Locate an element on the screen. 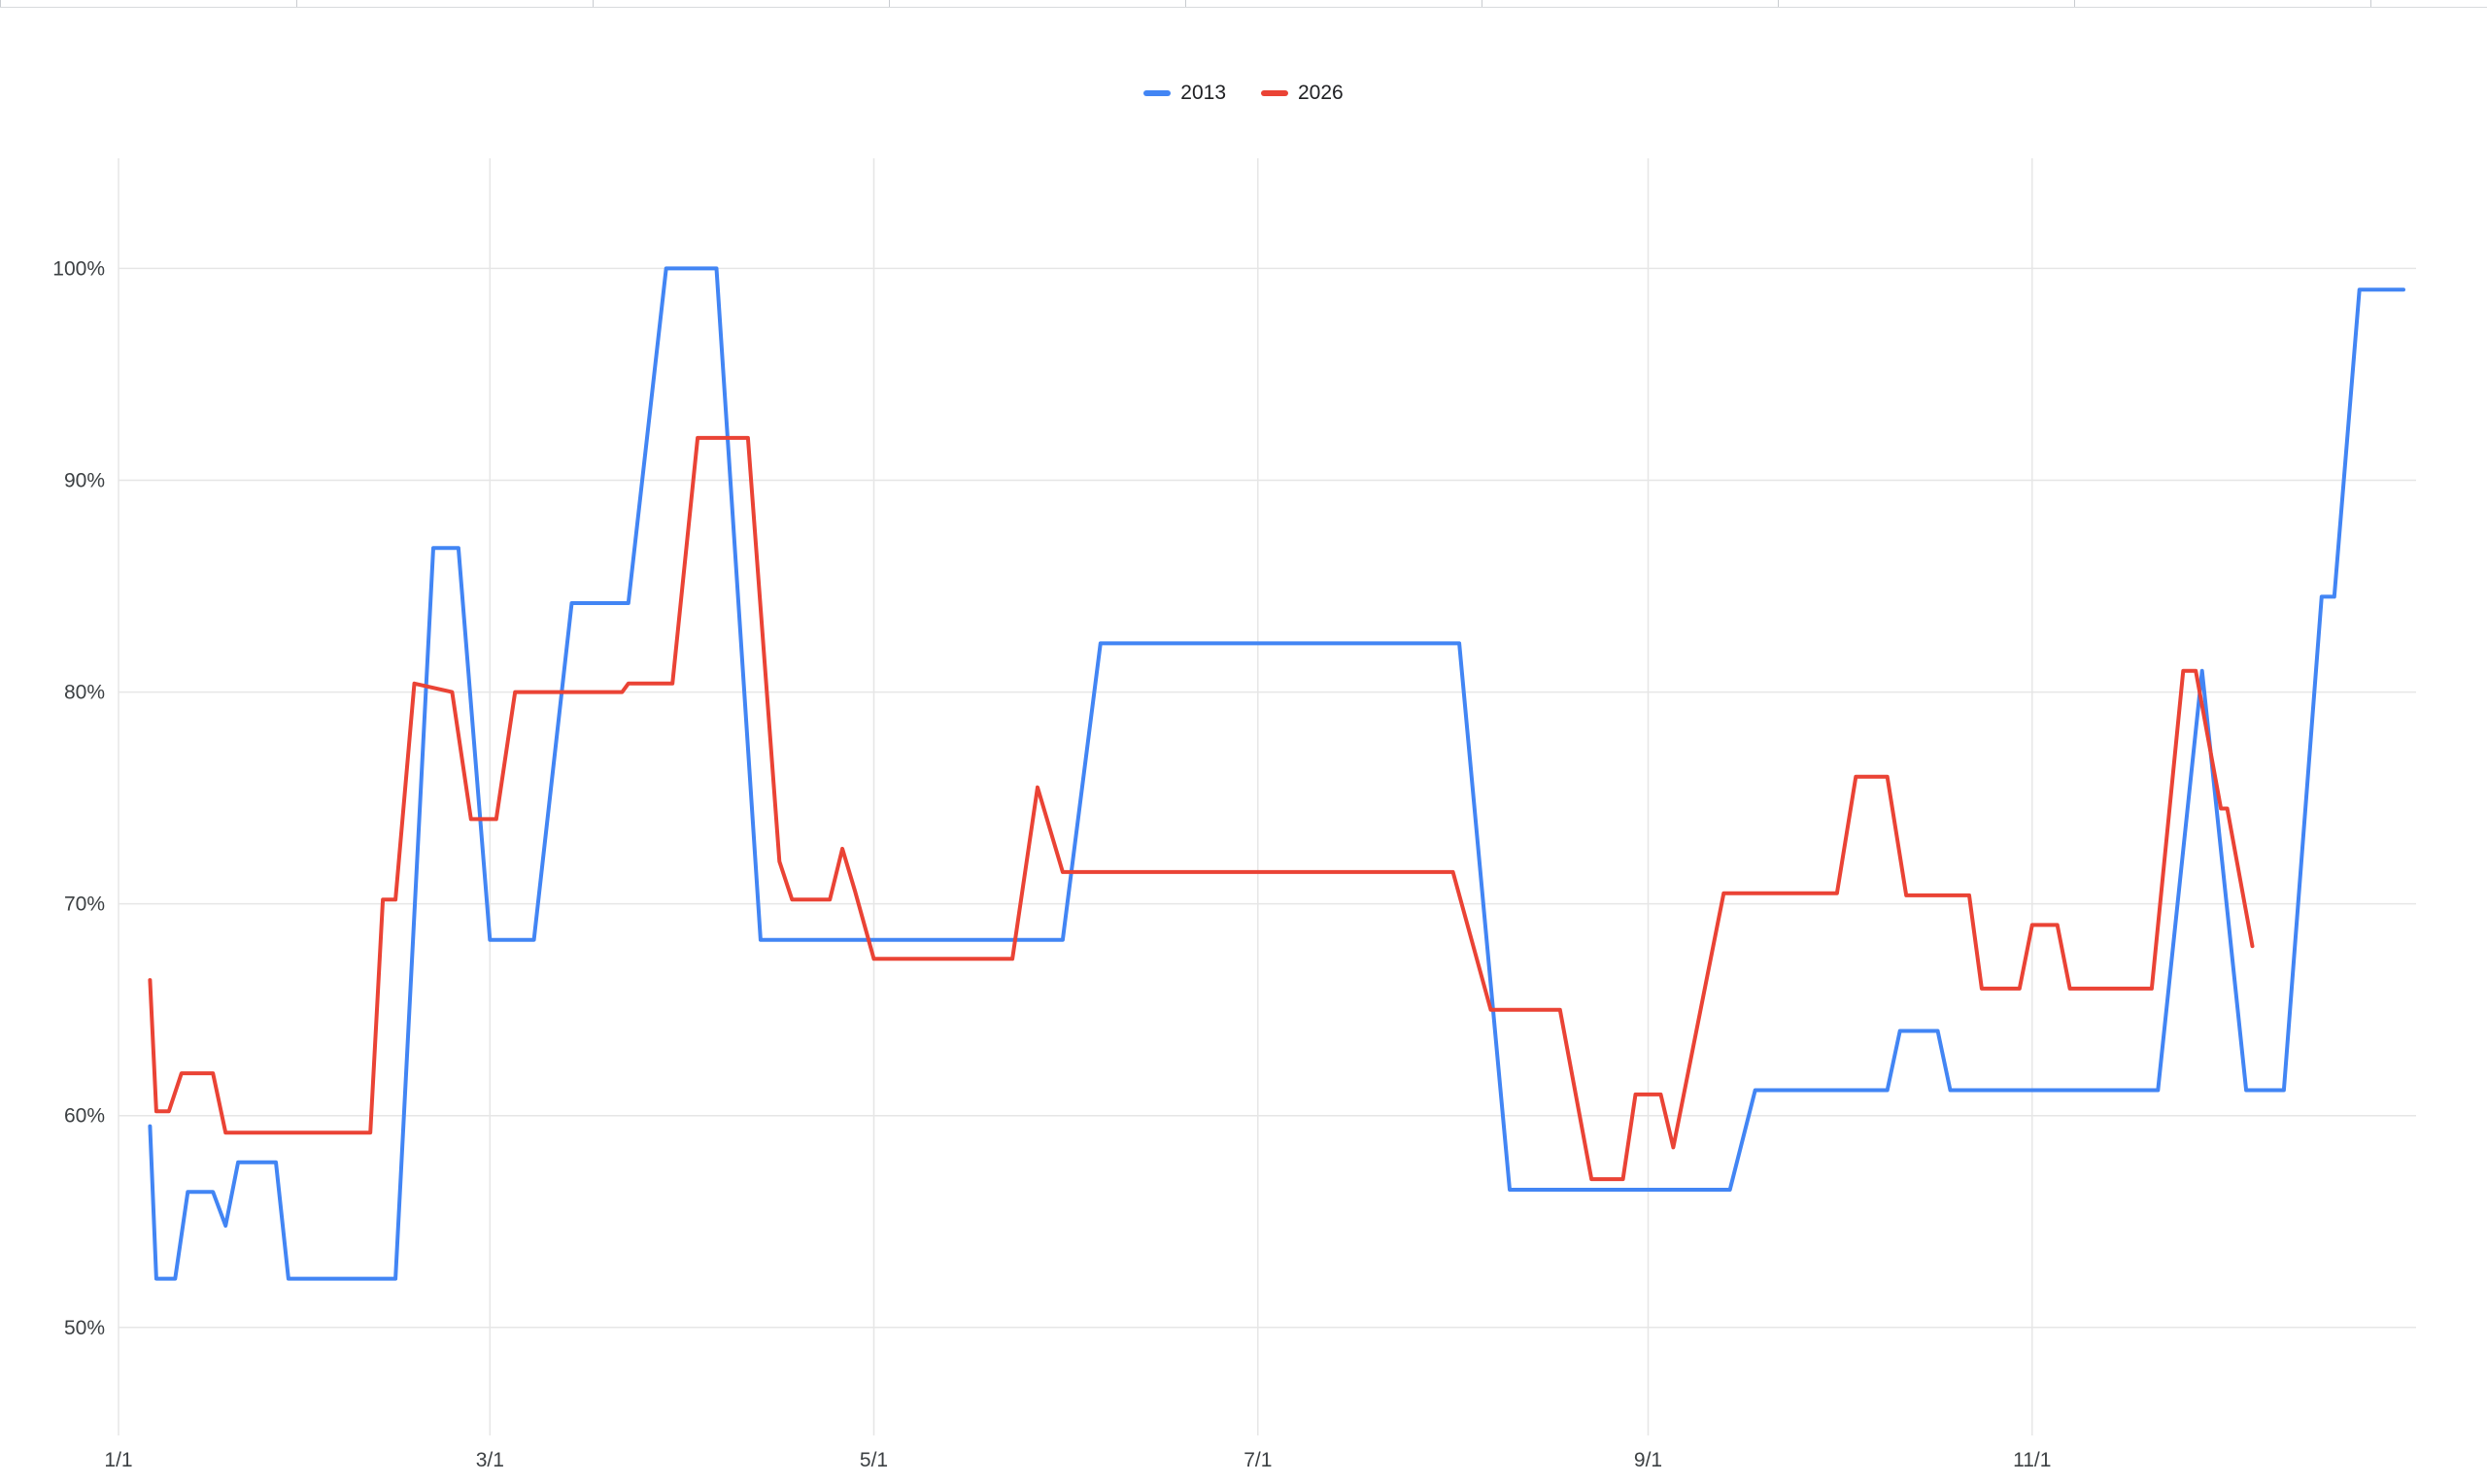 This screenshot has width=2487, height=1484. x-axis-tick-label: 1/1 is located at coordinates (118, 1460).